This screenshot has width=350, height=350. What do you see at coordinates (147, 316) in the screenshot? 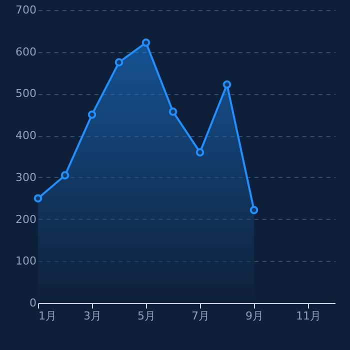
I see `x-tick-label: 5月` at bounding box center [147, 316].